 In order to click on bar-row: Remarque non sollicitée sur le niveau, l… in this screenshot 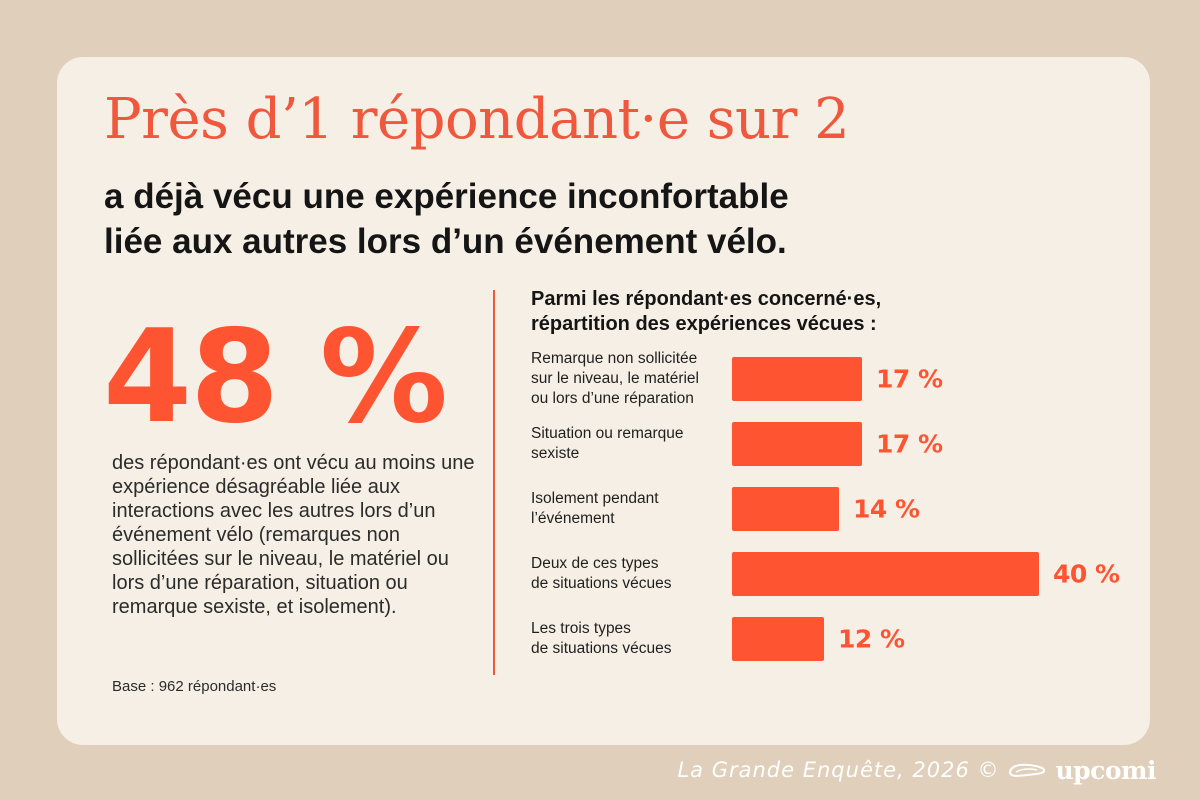, I will do `click(831, 379)`.